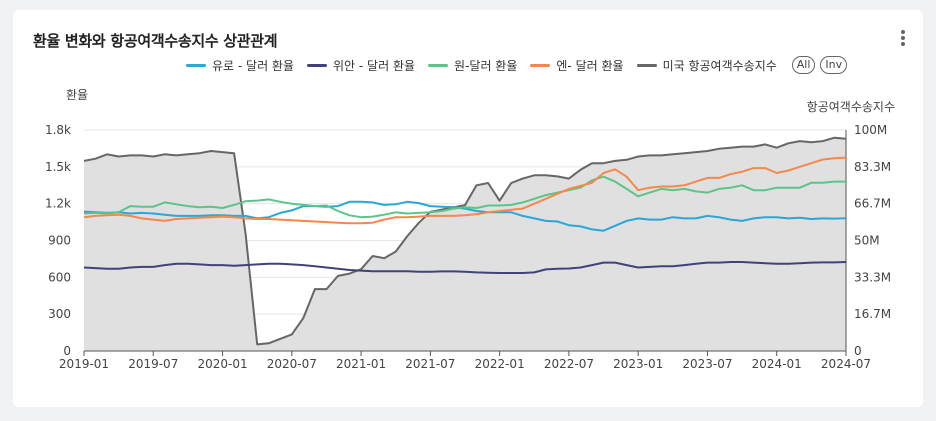 The image size is (936, 421). Describe the element at coordinates (430, 364) in the screenshot. I see `x-tick-label: 2021-07` at that location.